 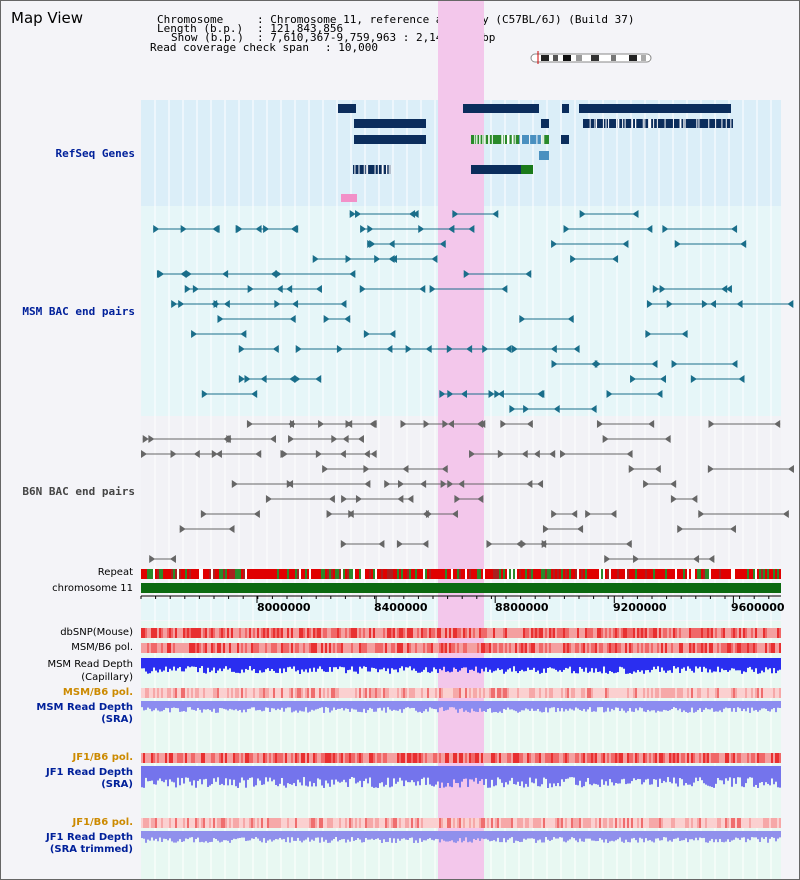 I want to click on chromosome-bar, so click(x=461, y=588).